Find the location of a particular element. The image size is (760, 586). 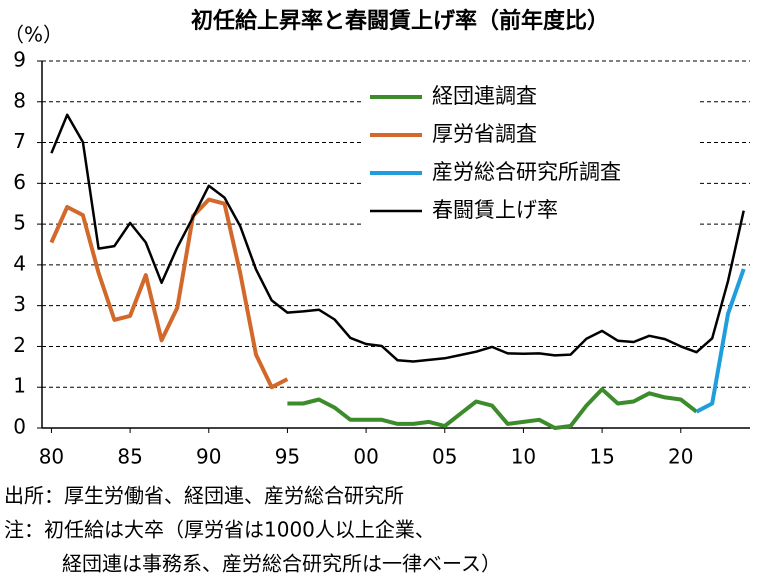

legend-label: 経団連調査 is located at coordinates (484, 96).